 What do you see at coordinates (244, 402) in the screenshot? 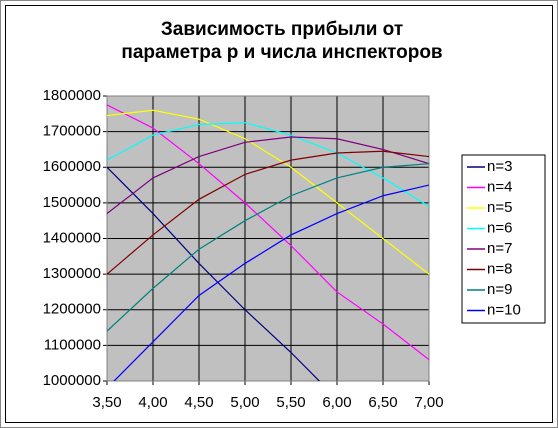
I see `x-tick-label: 5,00` at bounding box center [244, 402].